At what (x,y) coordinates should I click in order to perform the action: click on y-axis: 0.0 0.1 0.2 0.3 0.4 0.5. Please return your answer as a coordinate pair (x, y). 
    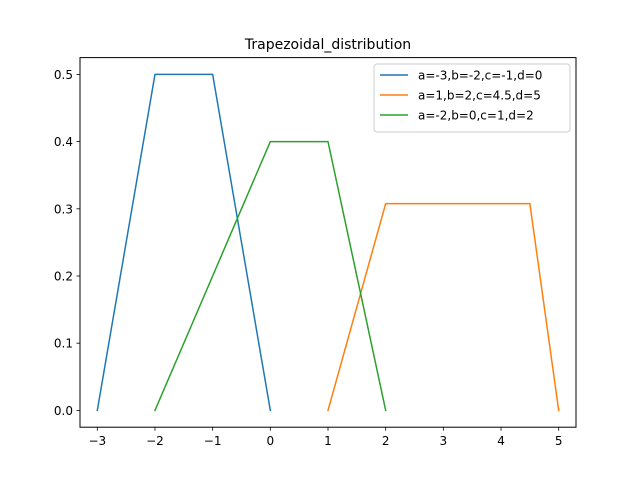
    Looking at the image, I should click on (67, 243).